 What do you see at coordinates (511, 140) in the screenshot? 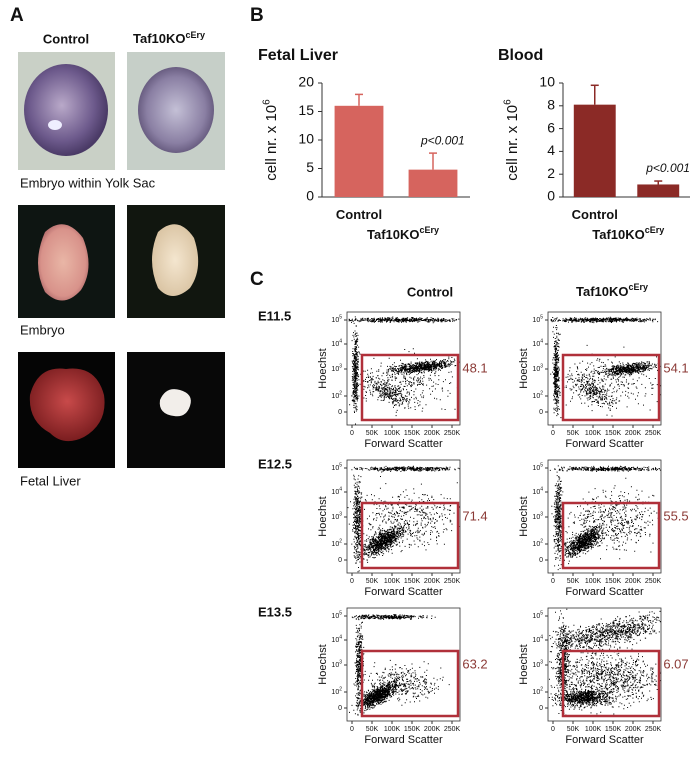
I see `y-axis-label: cell nr. x 106` at bounding box center [511, 140].